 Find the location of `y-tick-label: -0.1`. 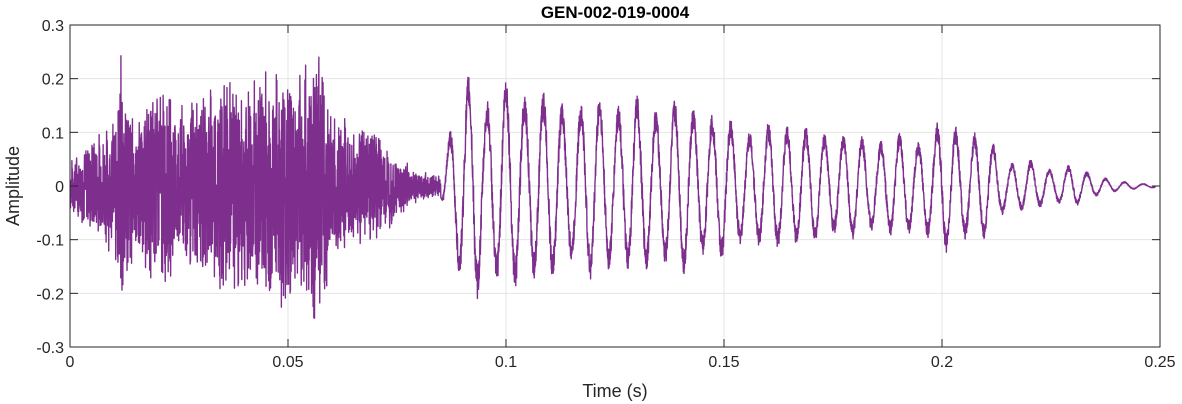

y-tick-label: -0.1 is located at coordinates (50, 241).